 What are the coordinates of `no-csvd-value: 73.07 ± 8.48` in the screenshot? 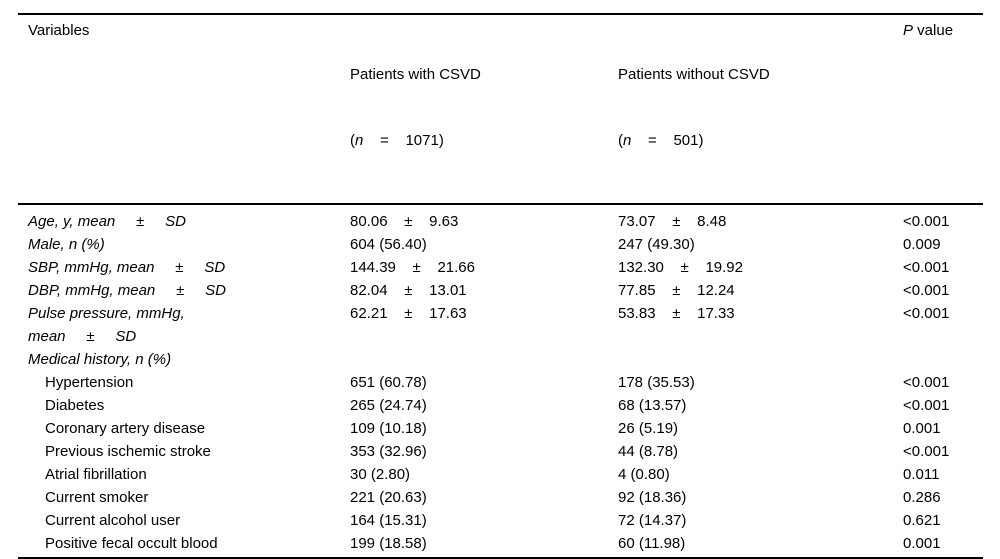 It's located at (672, 221).